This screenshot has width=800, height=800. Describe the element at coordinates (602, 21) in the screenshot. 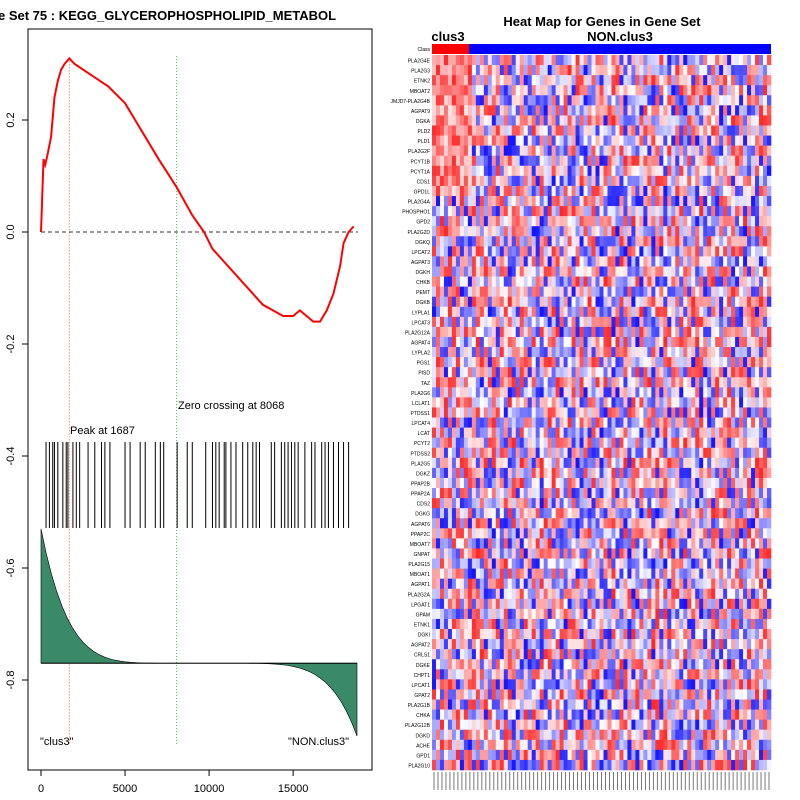

I see `heatmap-title: Heat Map for Genes in Gene Set` at that location.